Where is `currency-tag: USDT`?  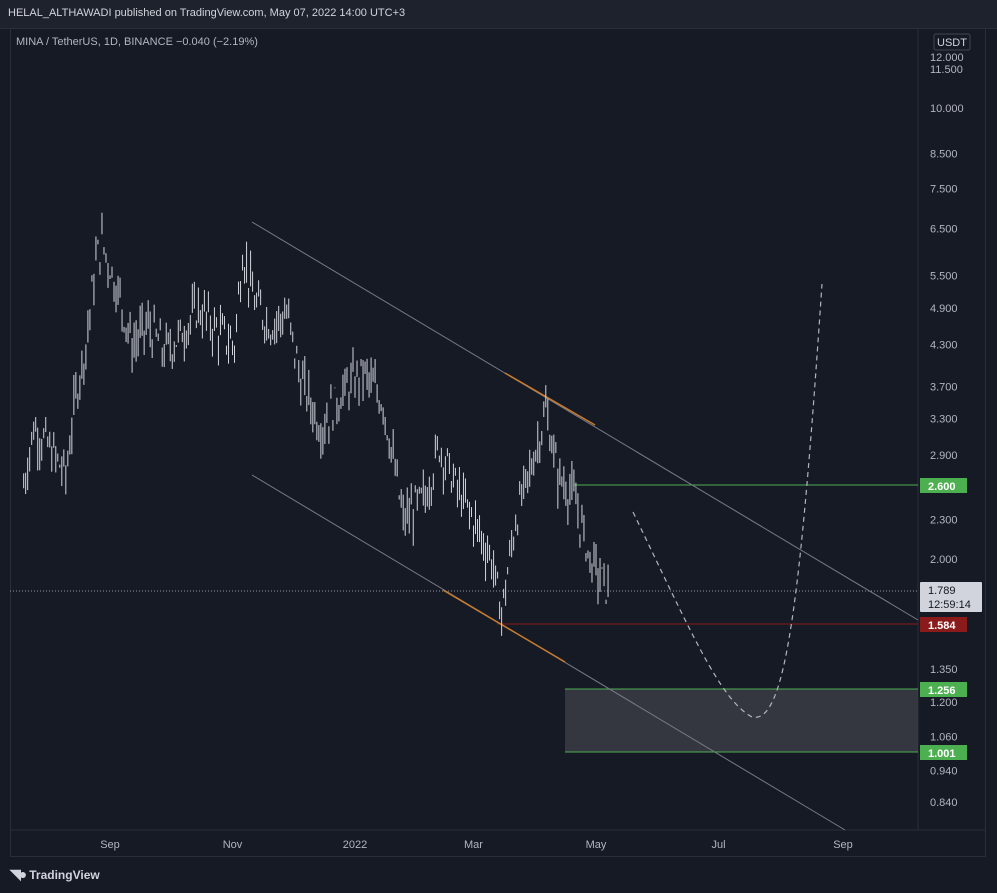 currency-tag: USDT is located at coordinates (952, 43).